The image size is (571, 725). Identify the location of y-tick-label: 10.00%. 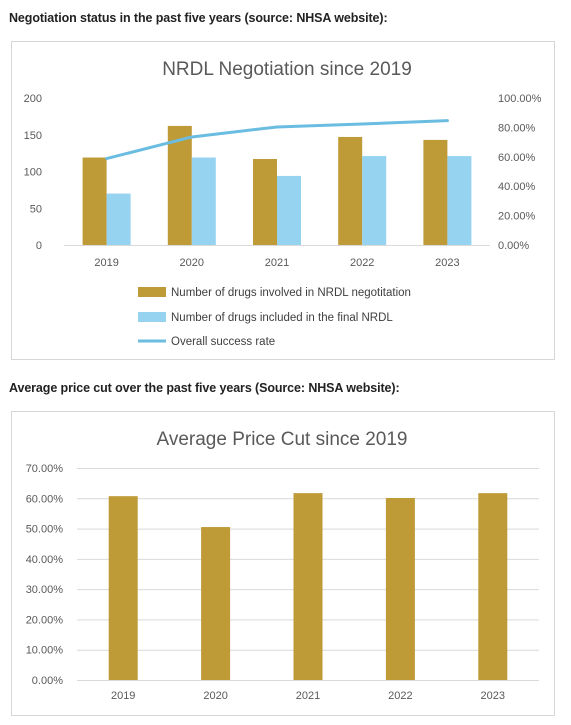
(45, 651).